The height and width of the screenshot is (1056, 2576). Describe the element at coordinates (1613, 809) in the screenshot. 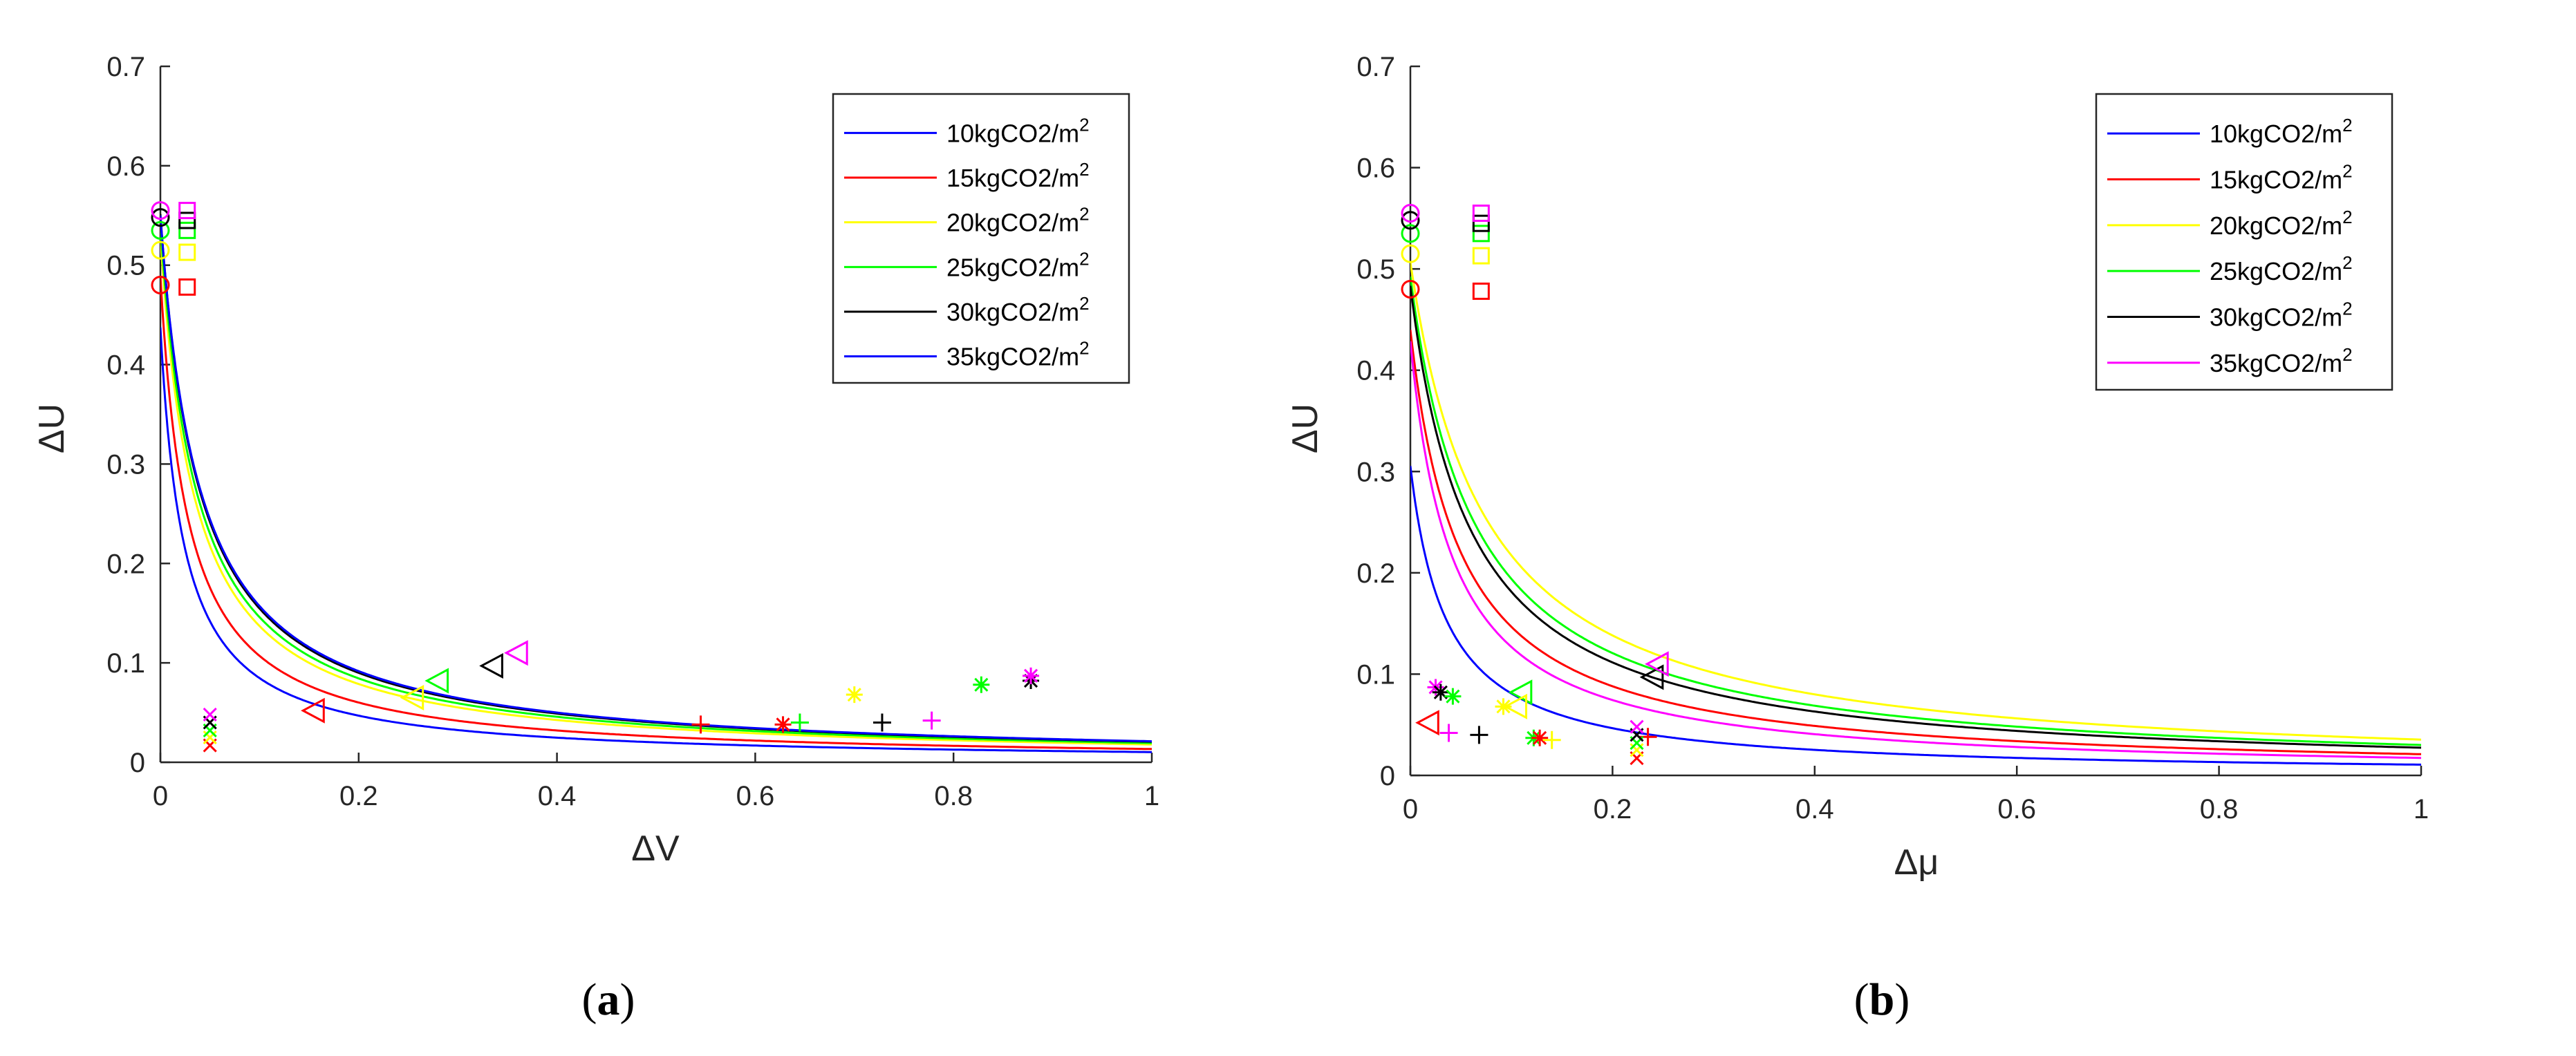

I see `x-tick-label: 0.2` at that location.